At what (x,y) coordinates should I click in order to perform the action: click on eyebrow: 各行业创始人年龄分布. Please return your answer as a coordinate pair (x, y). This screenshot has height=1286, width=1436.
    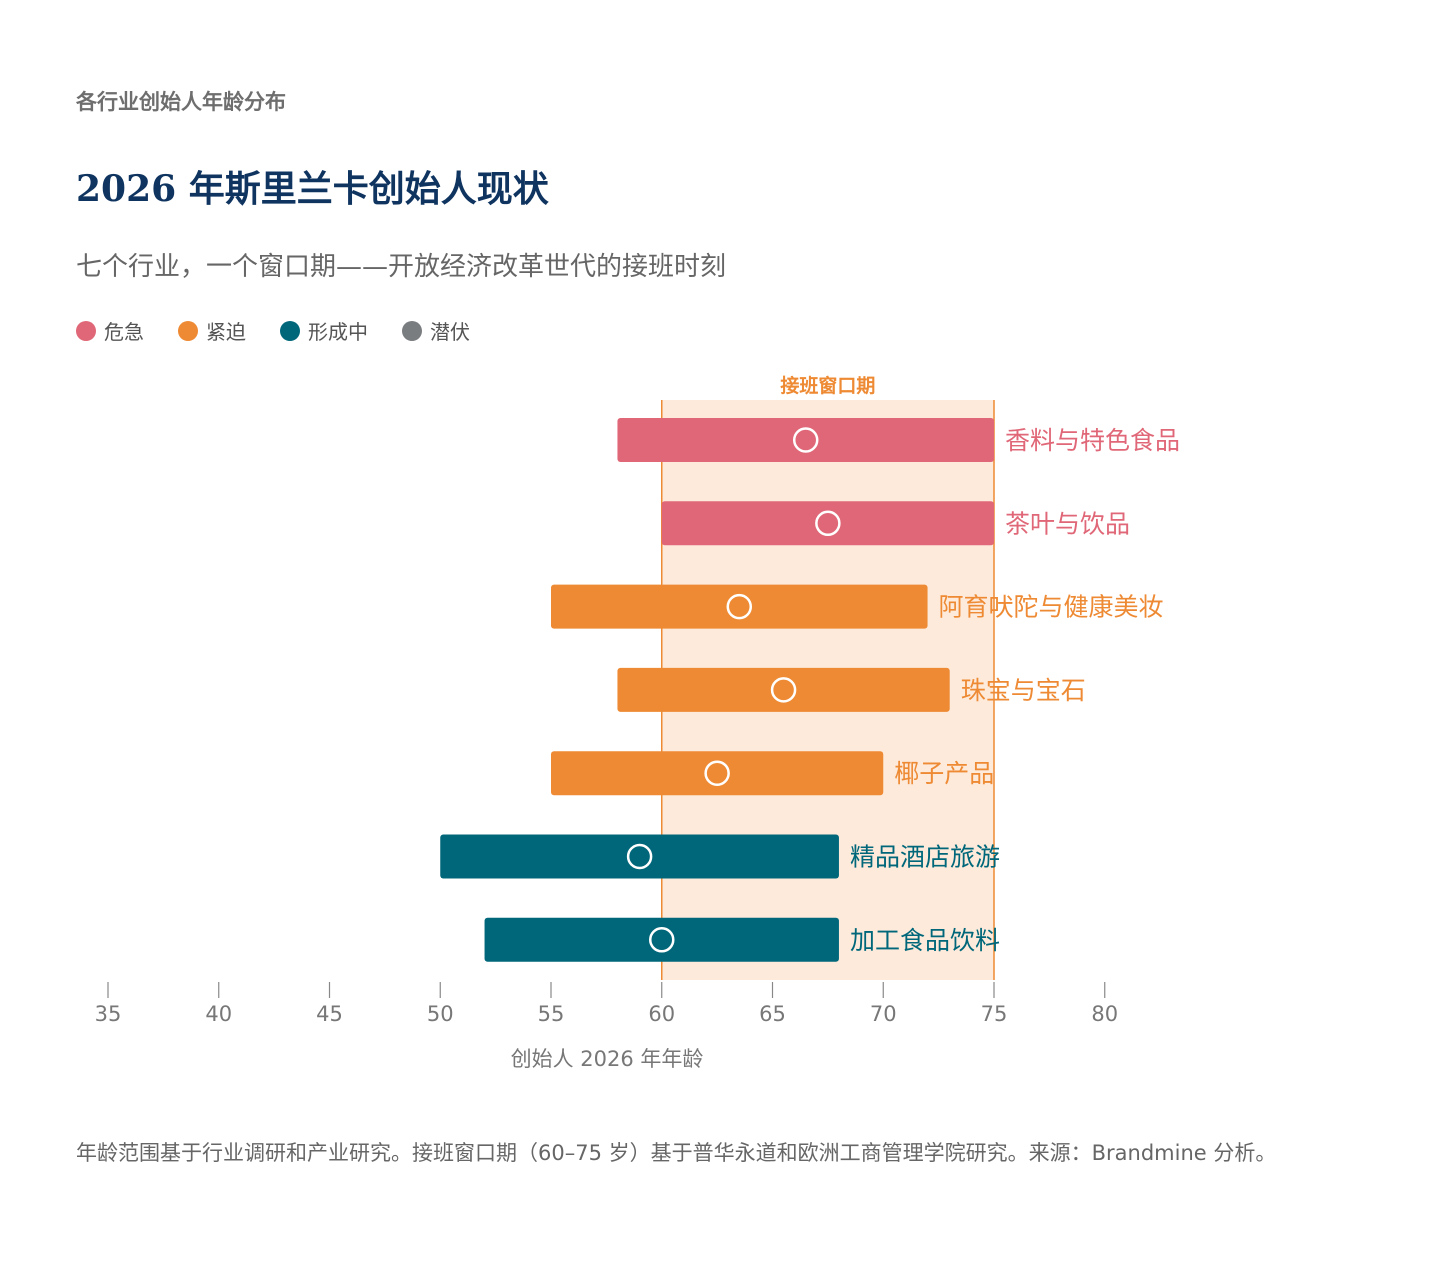
    Looking at the image, I should click on (181, 102).